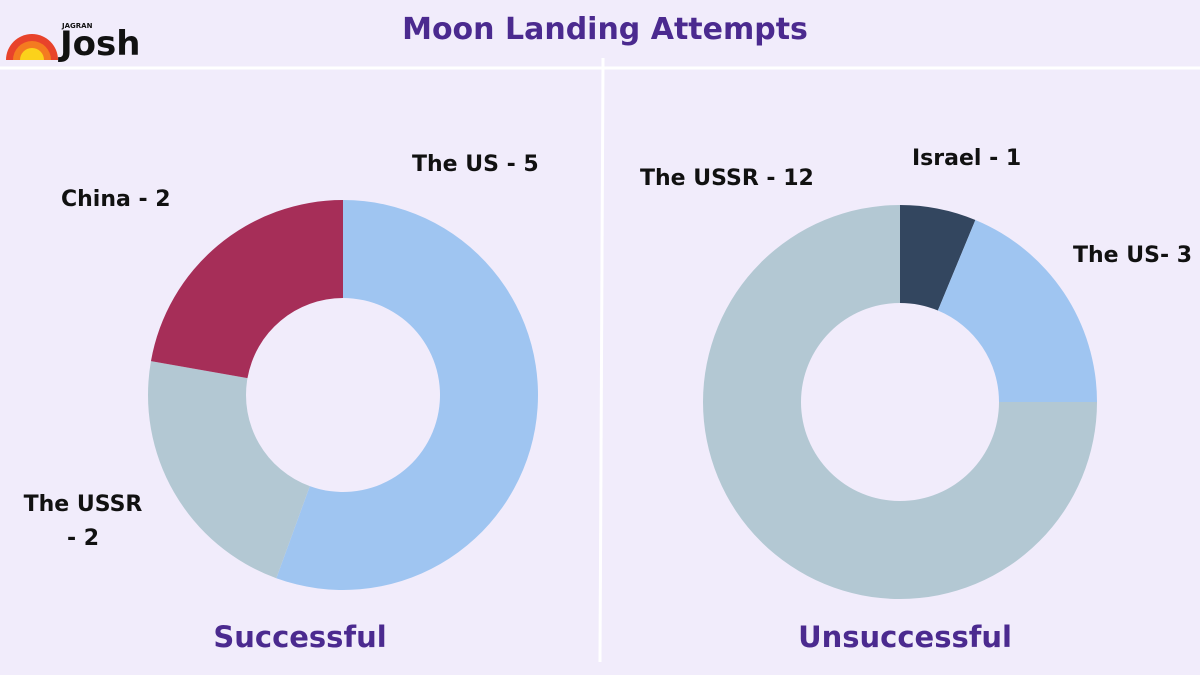 Image resolution: width=1200 pixels, height=675 pixels. Describe the element at coordinates (100, 44) in the screenshot. I see `logo-text: Josh` at that location.